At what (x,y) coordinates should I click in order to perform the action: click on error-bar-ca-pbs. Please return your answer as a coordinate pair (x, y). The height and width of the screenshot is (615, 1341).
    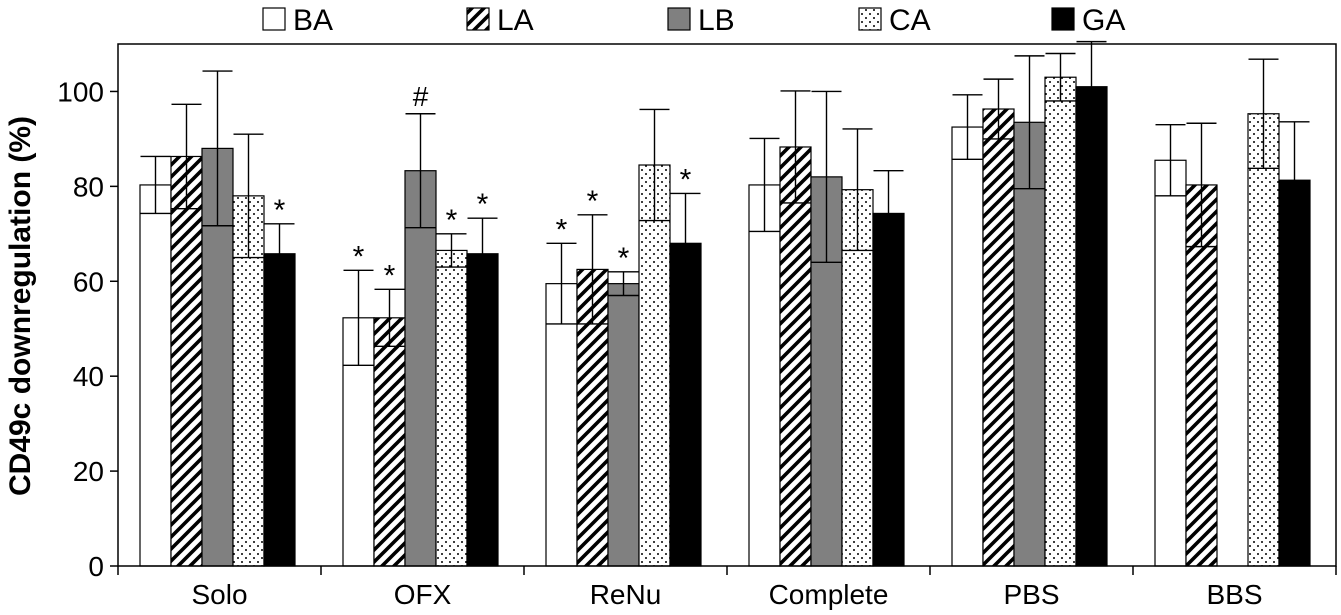
    Looking at the image, I should click on (1060, 77).